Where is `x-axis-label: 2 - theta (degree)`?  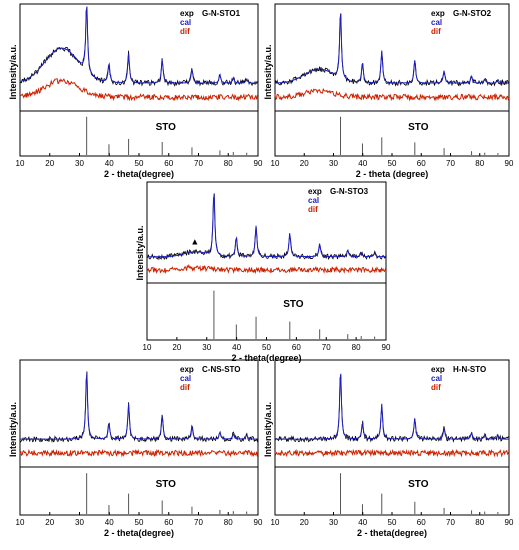 x-axis-label: 2 - theta (degree) is located at coordinates (392, 174).